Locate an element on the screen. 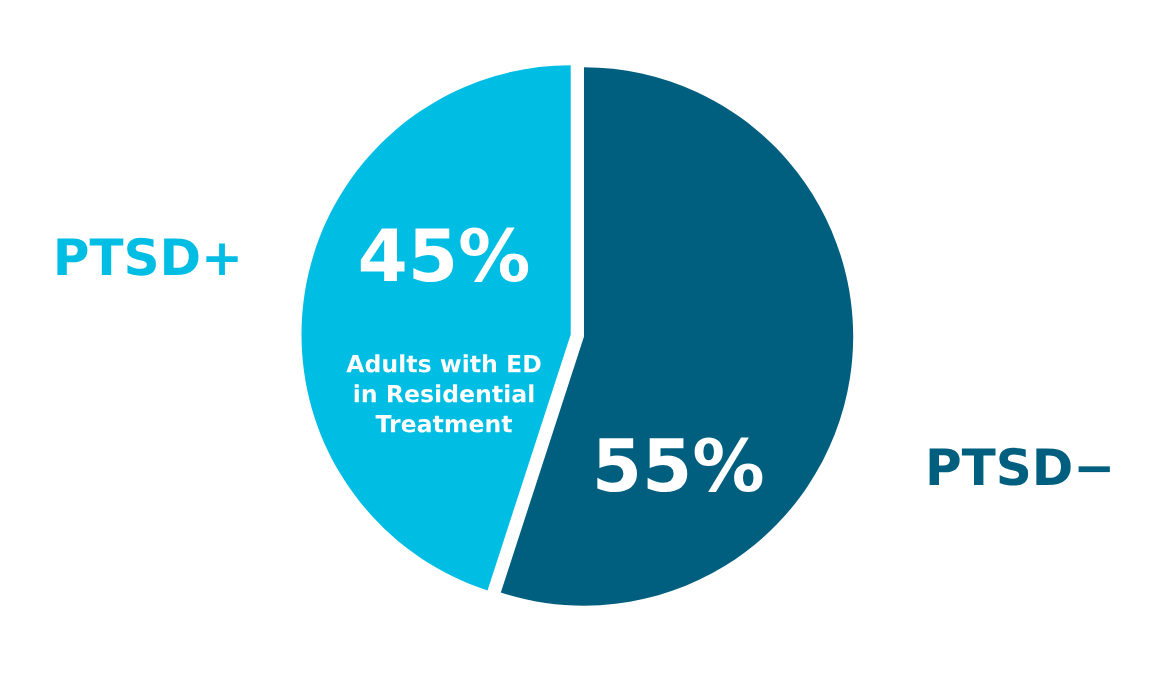 The image size is (1168, 673). slice-label: PTSD− is located at coordinates (1019, 466).